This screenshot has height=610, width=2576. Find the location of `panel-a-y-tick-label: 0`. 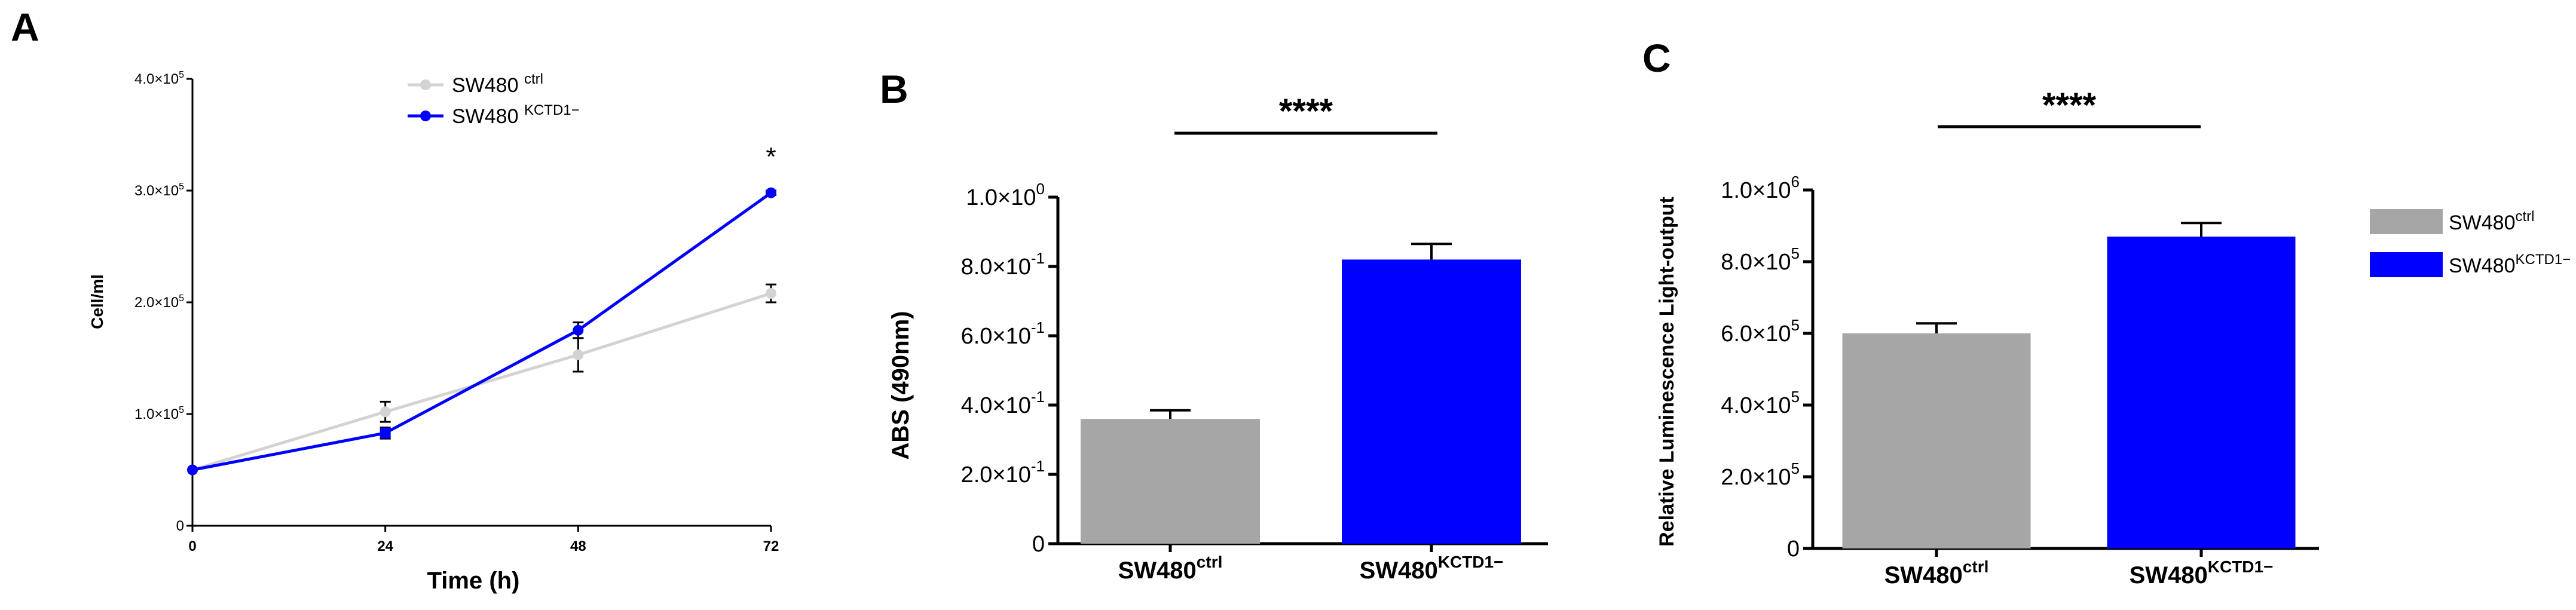

panel-a-y-tick-label: 0 is located at coordinates (180, 526).